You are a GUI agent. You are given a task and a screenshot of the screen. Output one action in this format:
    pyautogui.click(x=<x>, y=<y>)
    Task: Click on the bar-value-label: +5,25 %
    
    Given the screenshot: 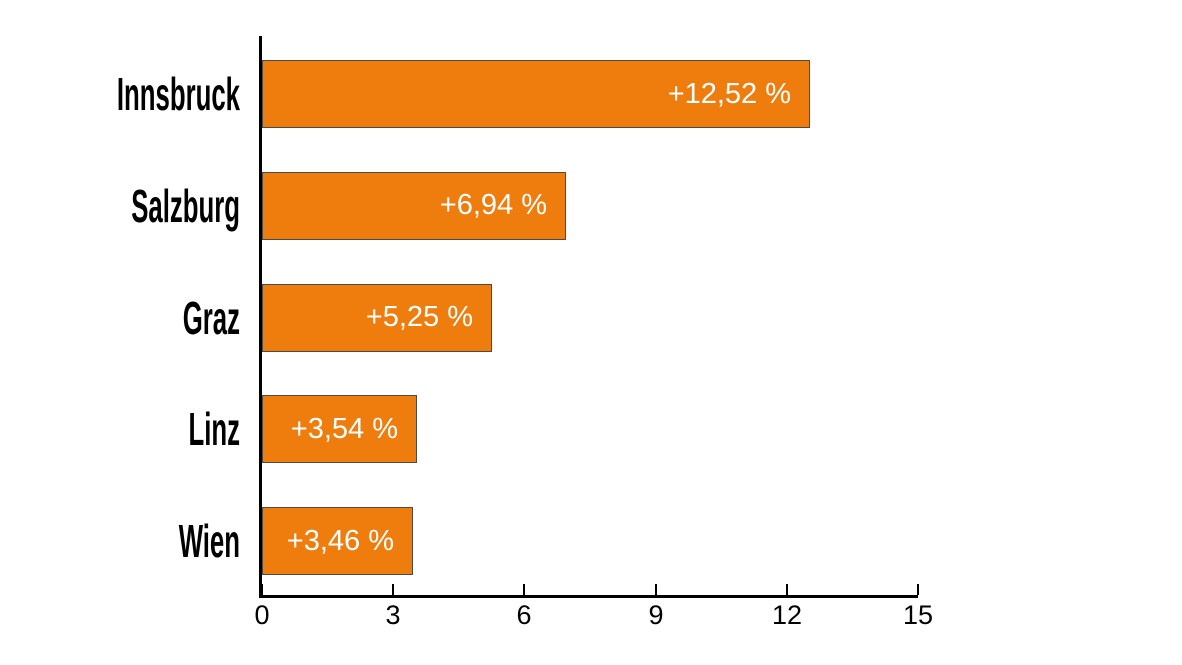 What is the action you would take?
    pyautogui.click(x=419, y=317)
    